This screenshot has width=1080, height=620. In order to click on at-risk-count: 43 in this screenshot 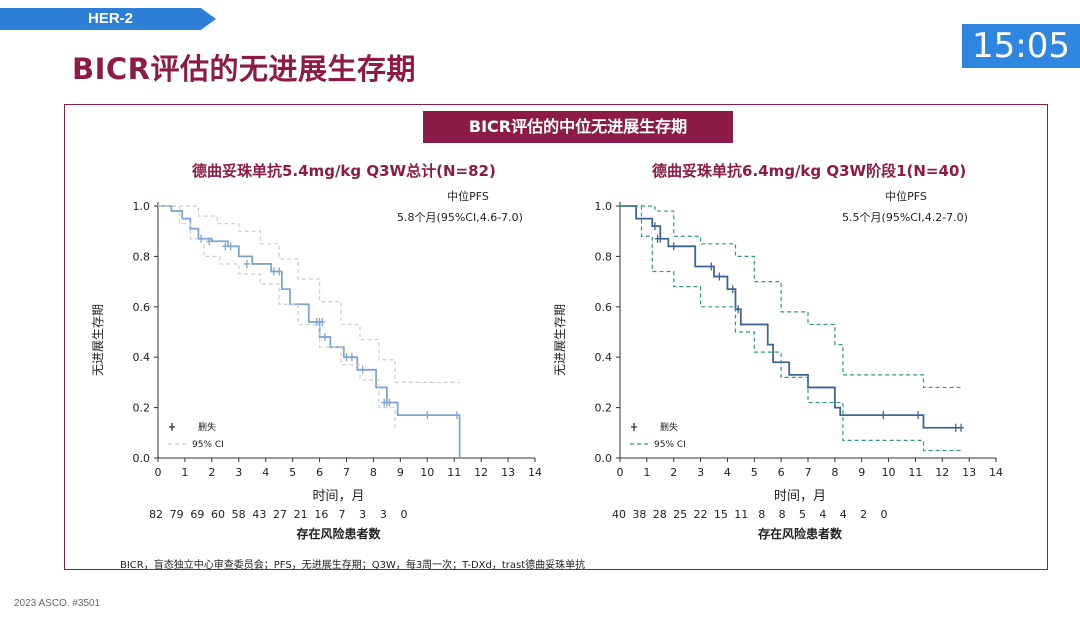, I will do `click(259, 514)`.